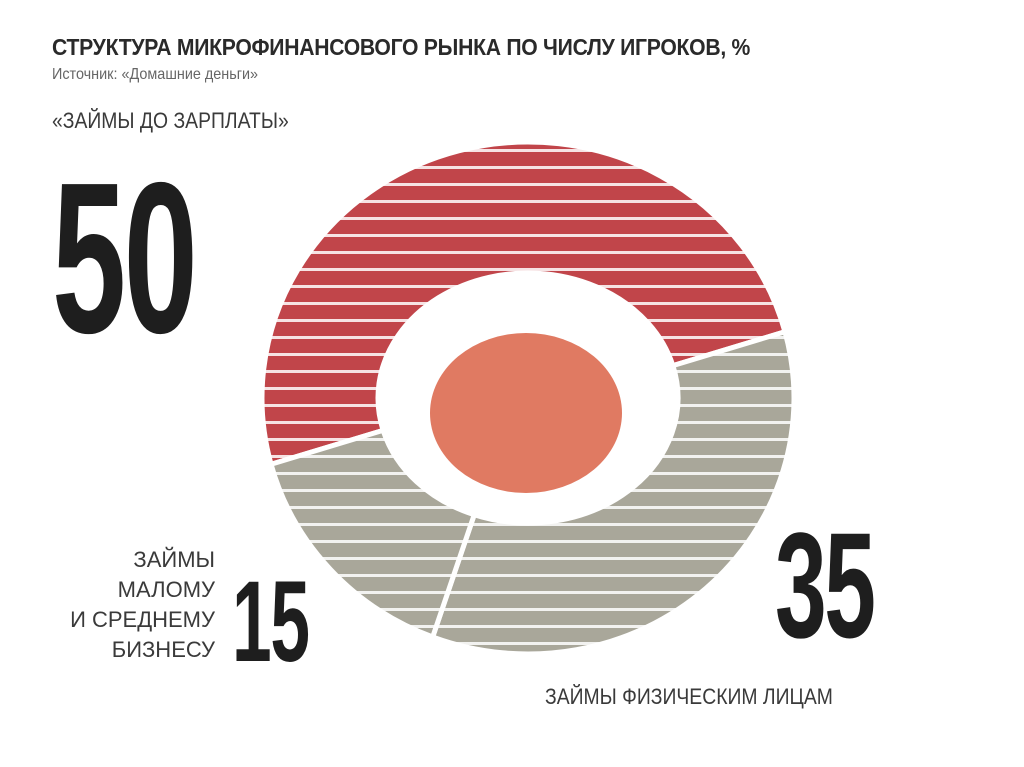  What do you see at coordinates (174, 559) in the screenshot?
I see `label-line: ЗАЙМЫ` at bounding box center [174, 559].